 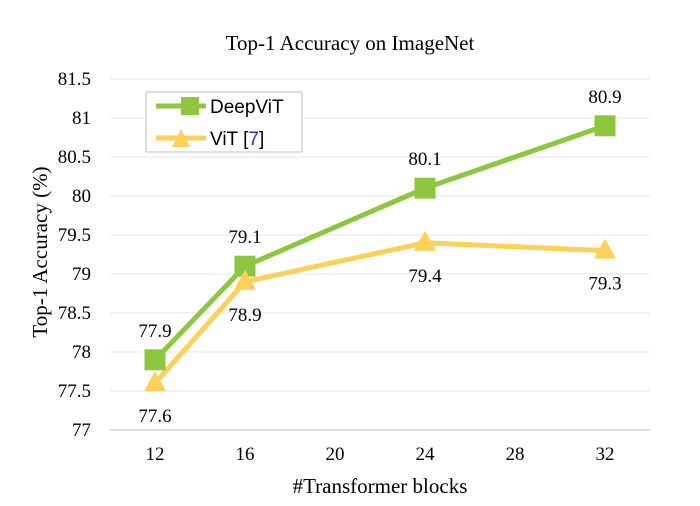 What do you see at coordinates (74, 313) in the screenshot?
I see `y-tick-label: 78.5` at bounding box center [74, 313].